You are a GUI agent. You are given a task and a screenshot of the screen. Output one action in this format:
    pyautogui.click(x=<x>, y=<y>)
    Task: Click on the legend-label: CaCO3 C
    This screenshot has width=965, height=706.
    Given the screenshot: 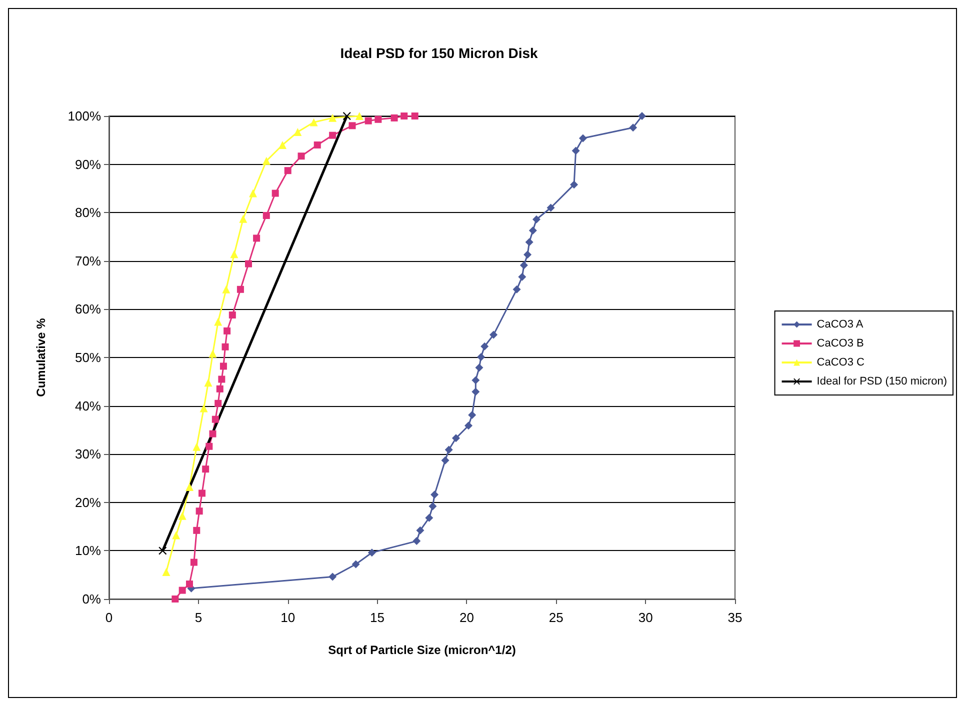 What is the action you would take?
    pyautogui.click(x=840, y=362)
    